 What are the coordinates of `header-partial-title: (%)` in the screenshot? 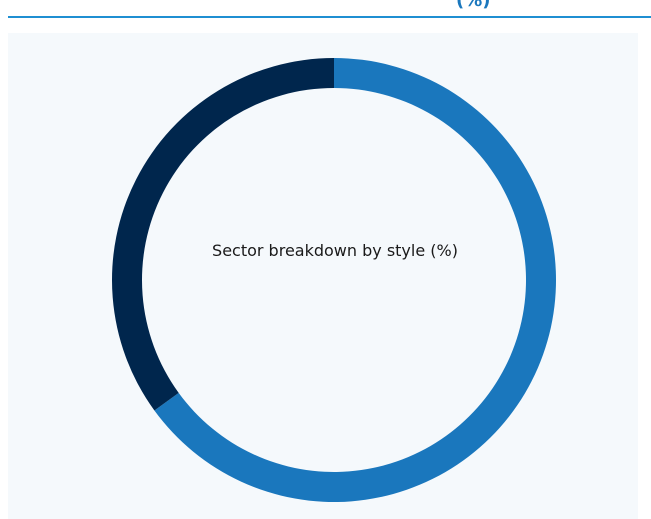 It's located at (473, 5).